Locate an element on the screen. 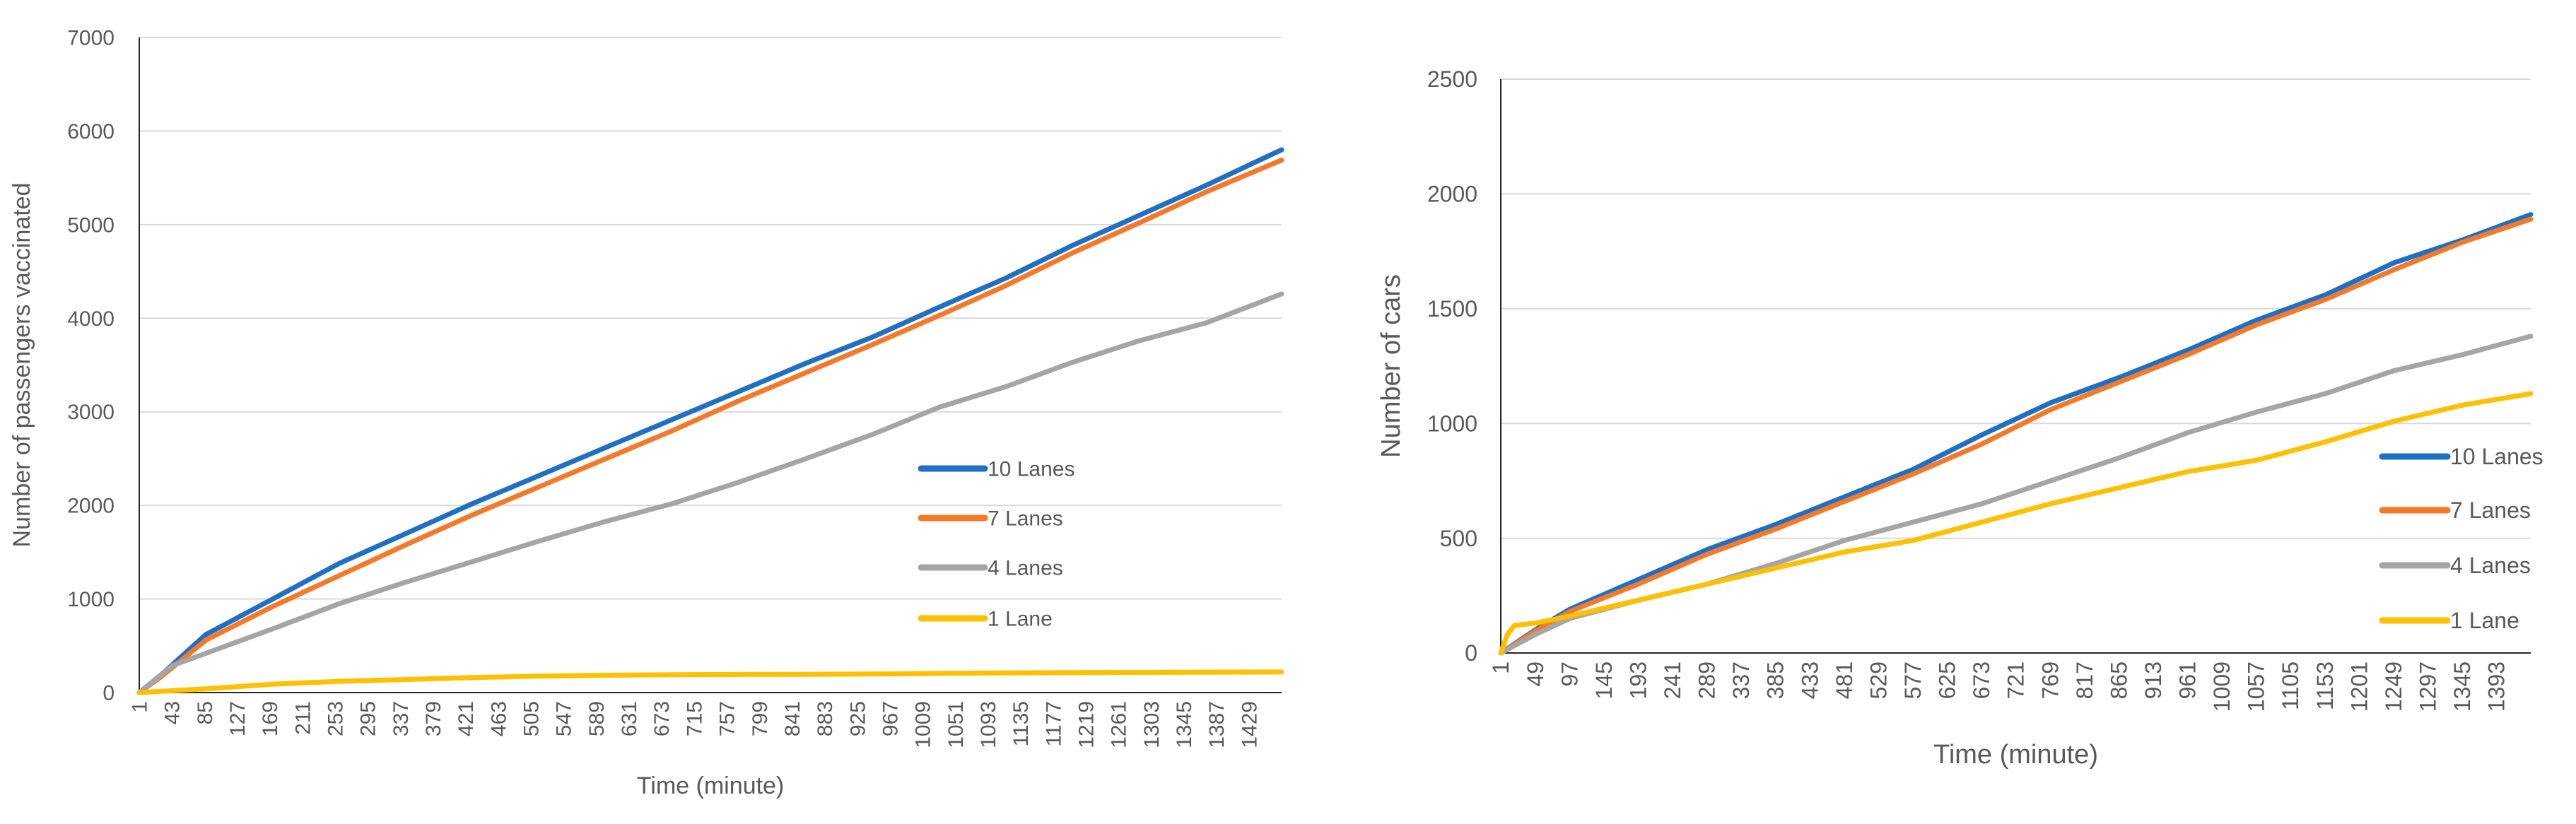  x-tick-label: 799 is located at coordinates (761, 718).